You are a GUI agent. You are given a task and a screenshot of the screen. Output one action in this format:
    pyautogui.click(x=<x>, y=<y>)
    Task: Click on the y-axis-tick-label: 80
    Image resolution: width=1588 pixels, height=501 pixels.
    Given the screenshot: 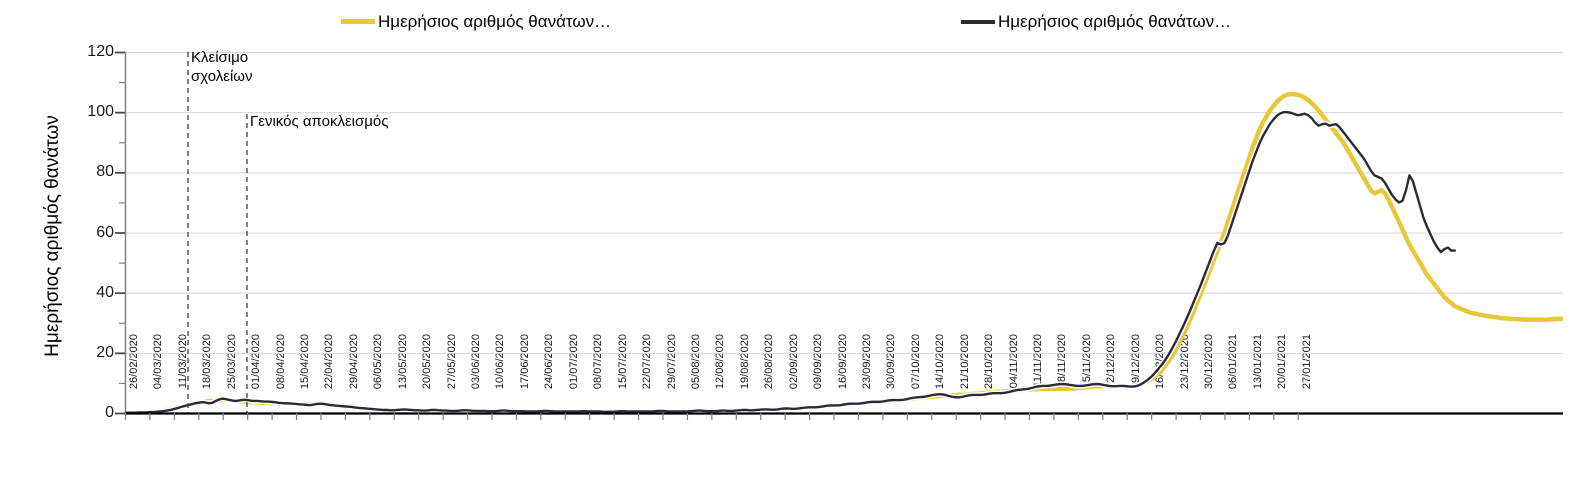 What is the action you would take?
    pyautogui.click(x=105, y=172)
    